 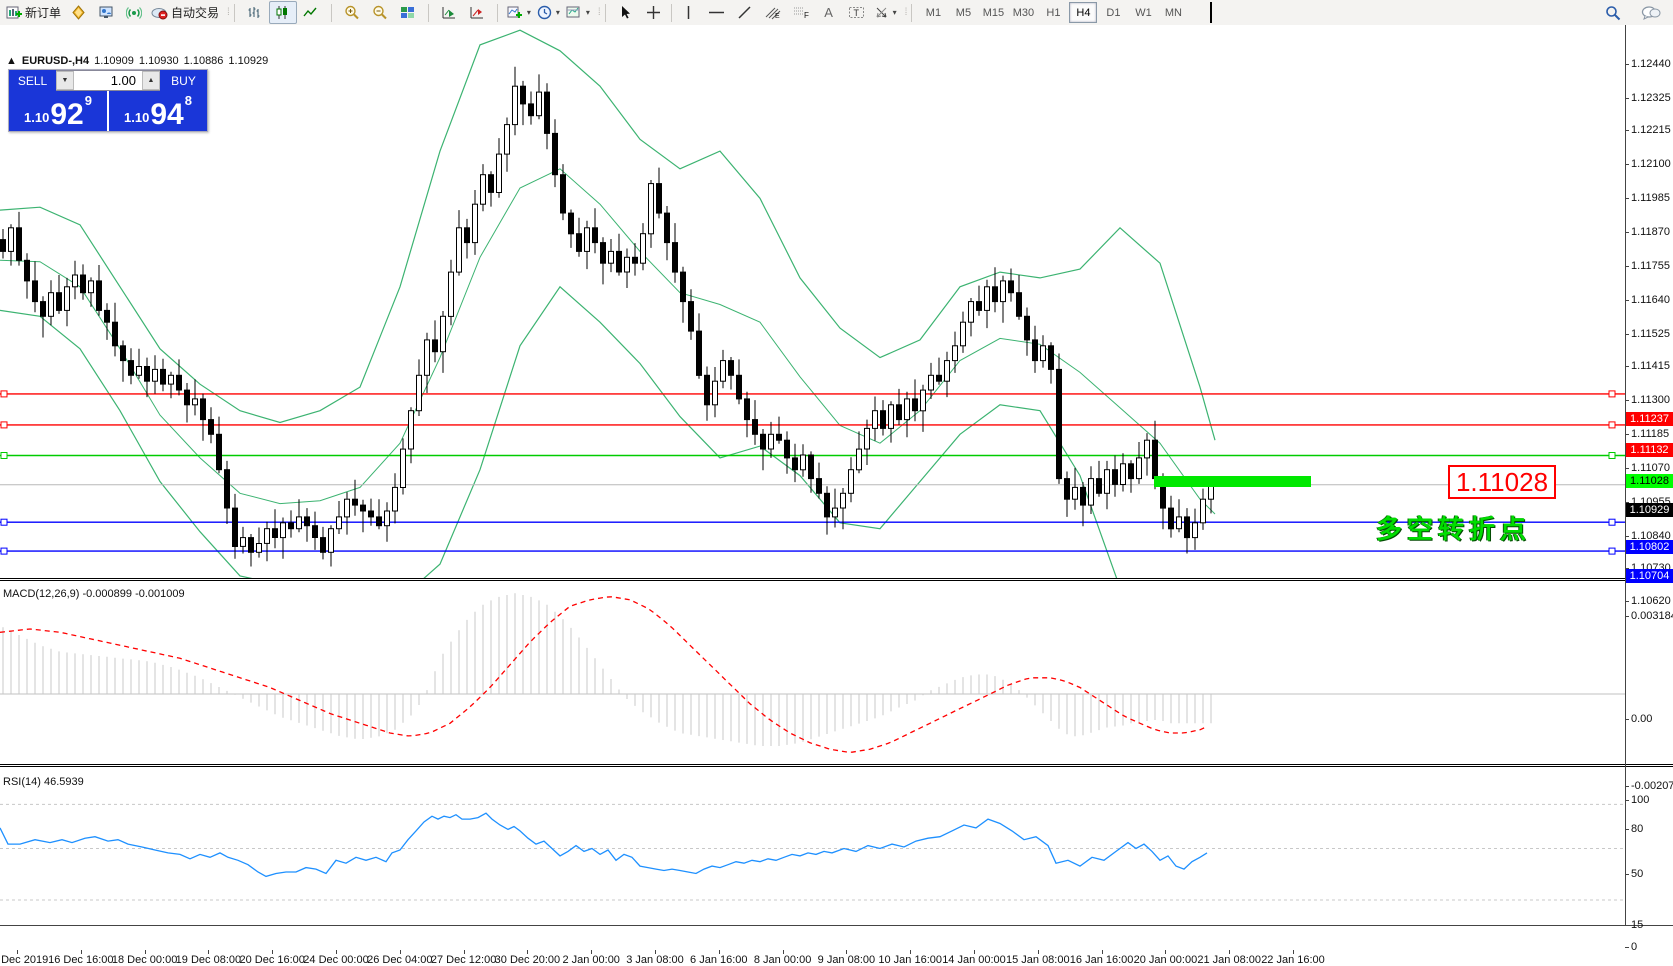 What do you see at coordinates (1502, 482) in the screenshot?
I see `price-callout-box: 1.11028` at bounding box center [1502, 482].